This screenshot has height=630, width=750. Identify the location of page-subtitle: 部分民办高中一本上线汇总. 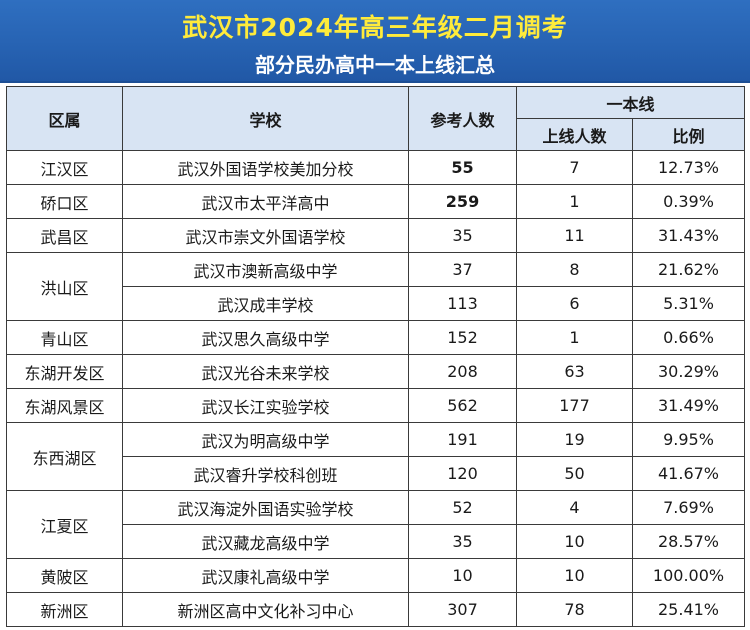
(375, 65).